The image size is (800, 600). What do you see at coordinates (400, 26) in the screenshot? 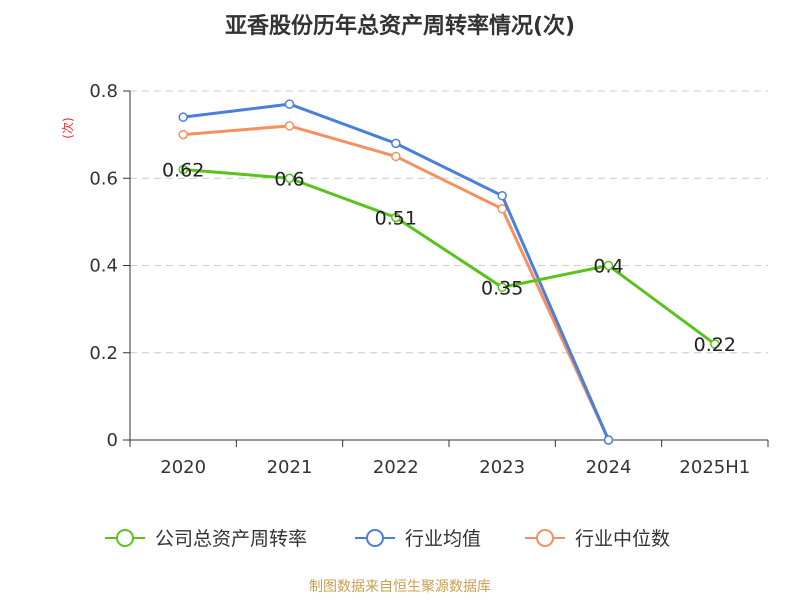
I see `chart-title: 亚香股份历年总资产周转率情况(次)` at bounding box center [400, 26].